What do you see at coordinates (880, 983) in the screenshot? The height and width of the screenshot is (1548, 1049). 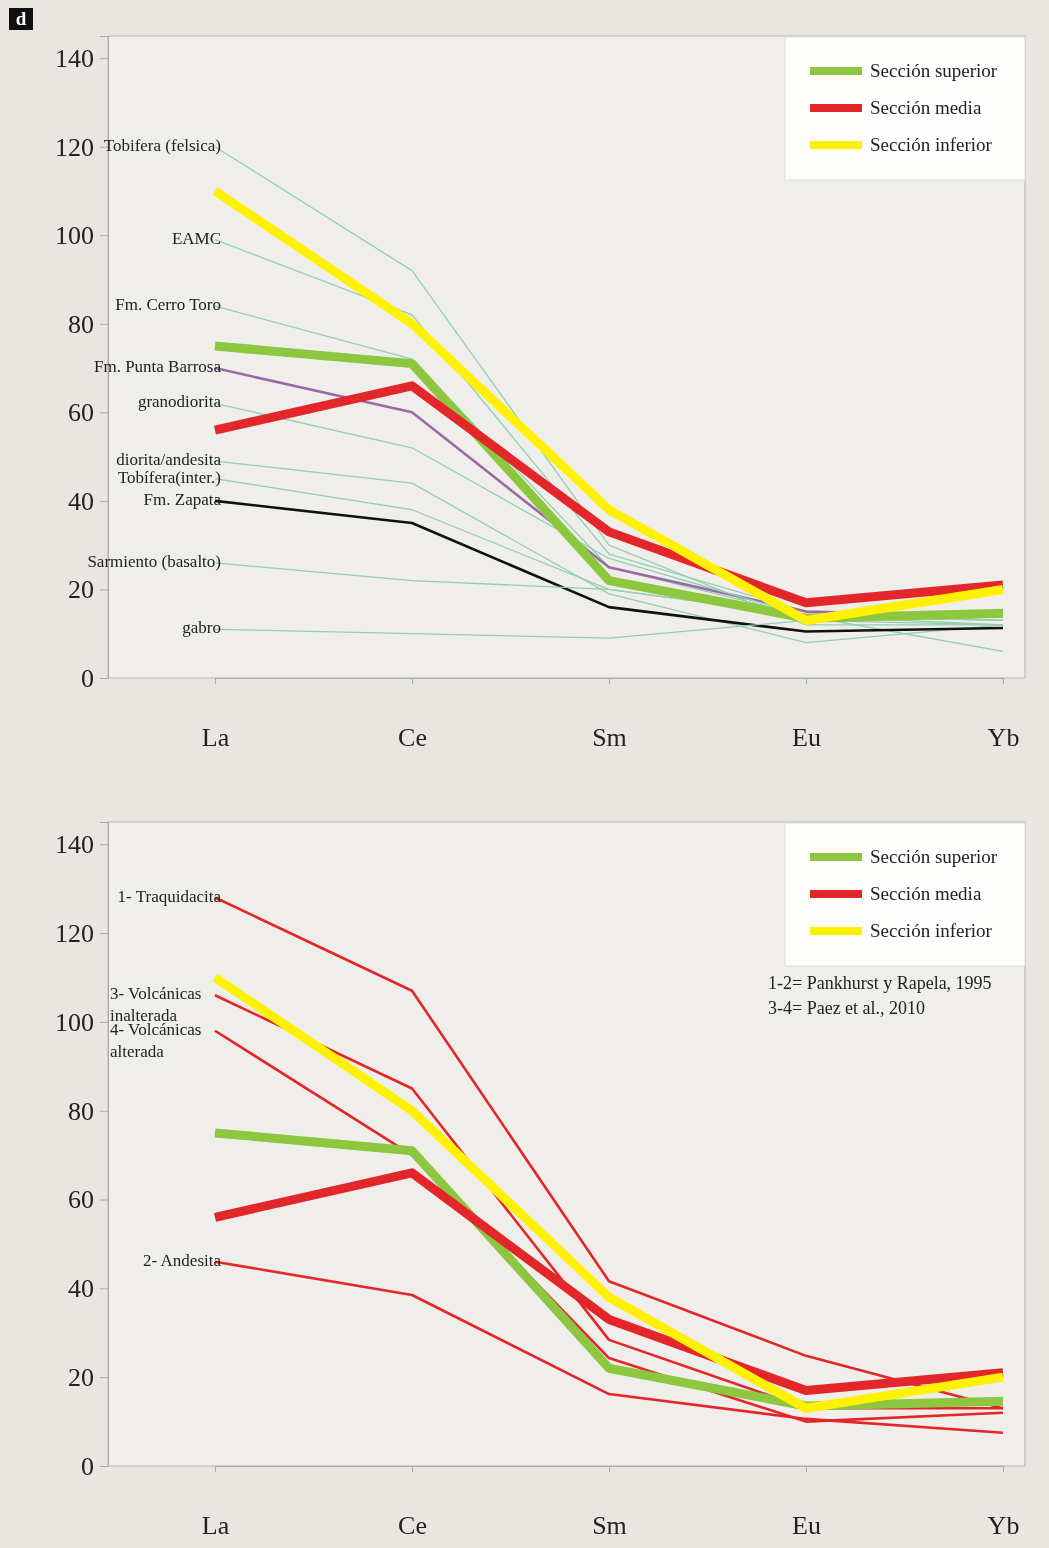 I see `annotation: 1-2= Pankhurst y Rapela, 1995` at bounding box center [880, 983].